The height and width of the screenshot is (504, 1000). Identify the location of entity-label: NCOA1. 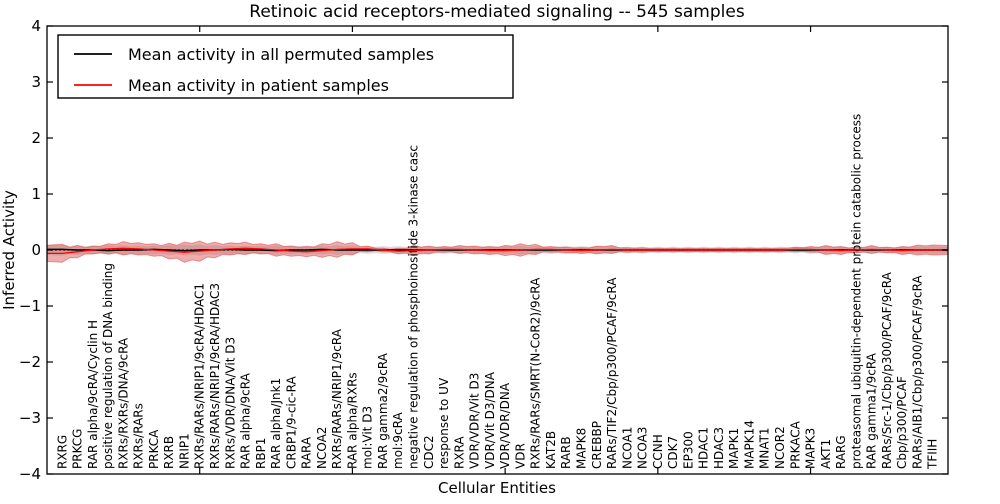
(627, 448).